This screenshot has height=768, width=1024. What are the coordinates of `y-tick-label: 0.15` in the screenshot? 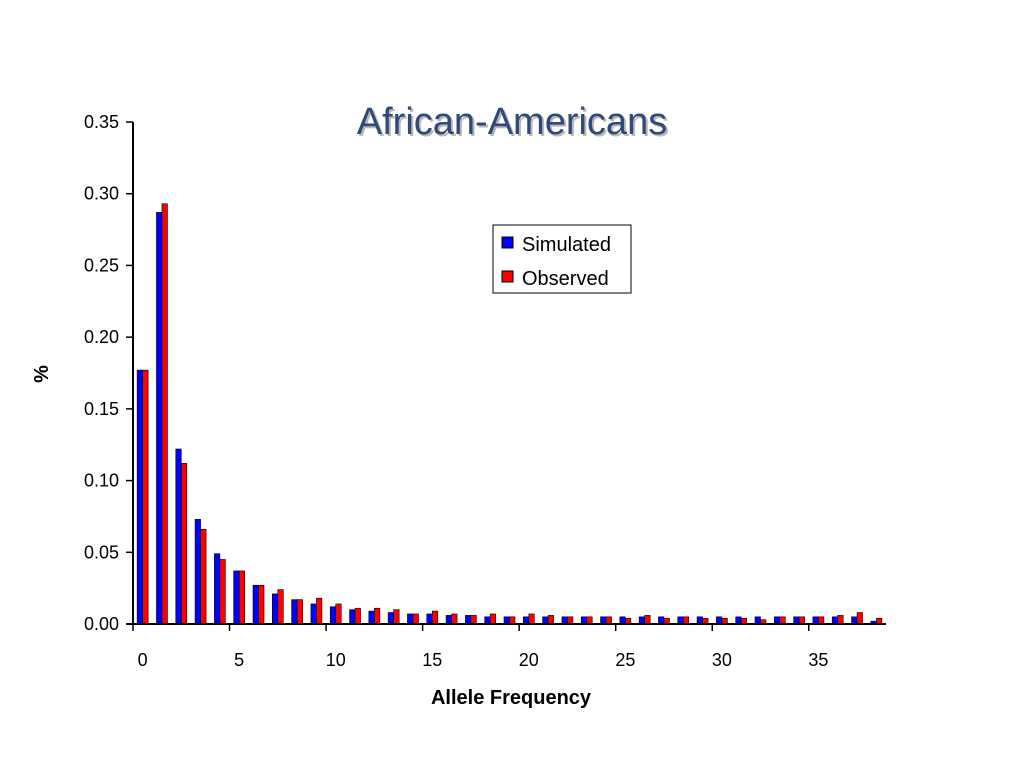 It's located at (101, 409).